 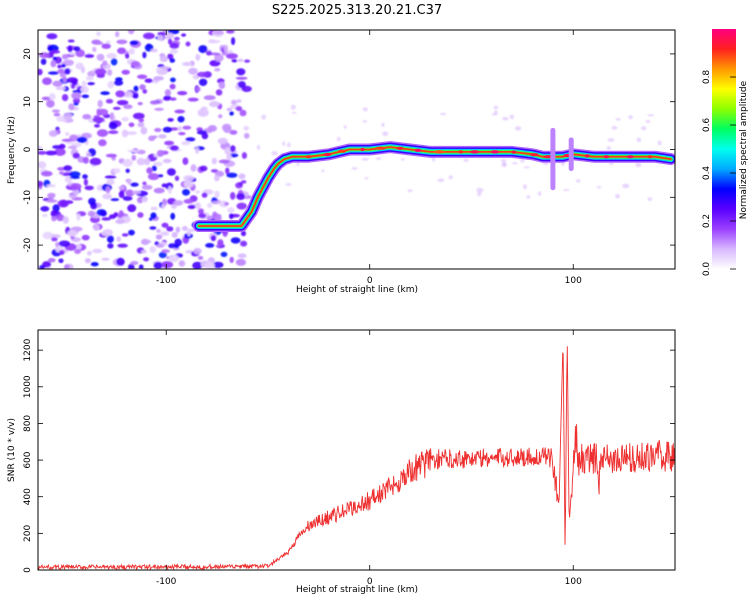 What do you see at coordinates (28, 102) in the screenshot?
I see `y-tick-label: 10` at bounding box center [28, 102].